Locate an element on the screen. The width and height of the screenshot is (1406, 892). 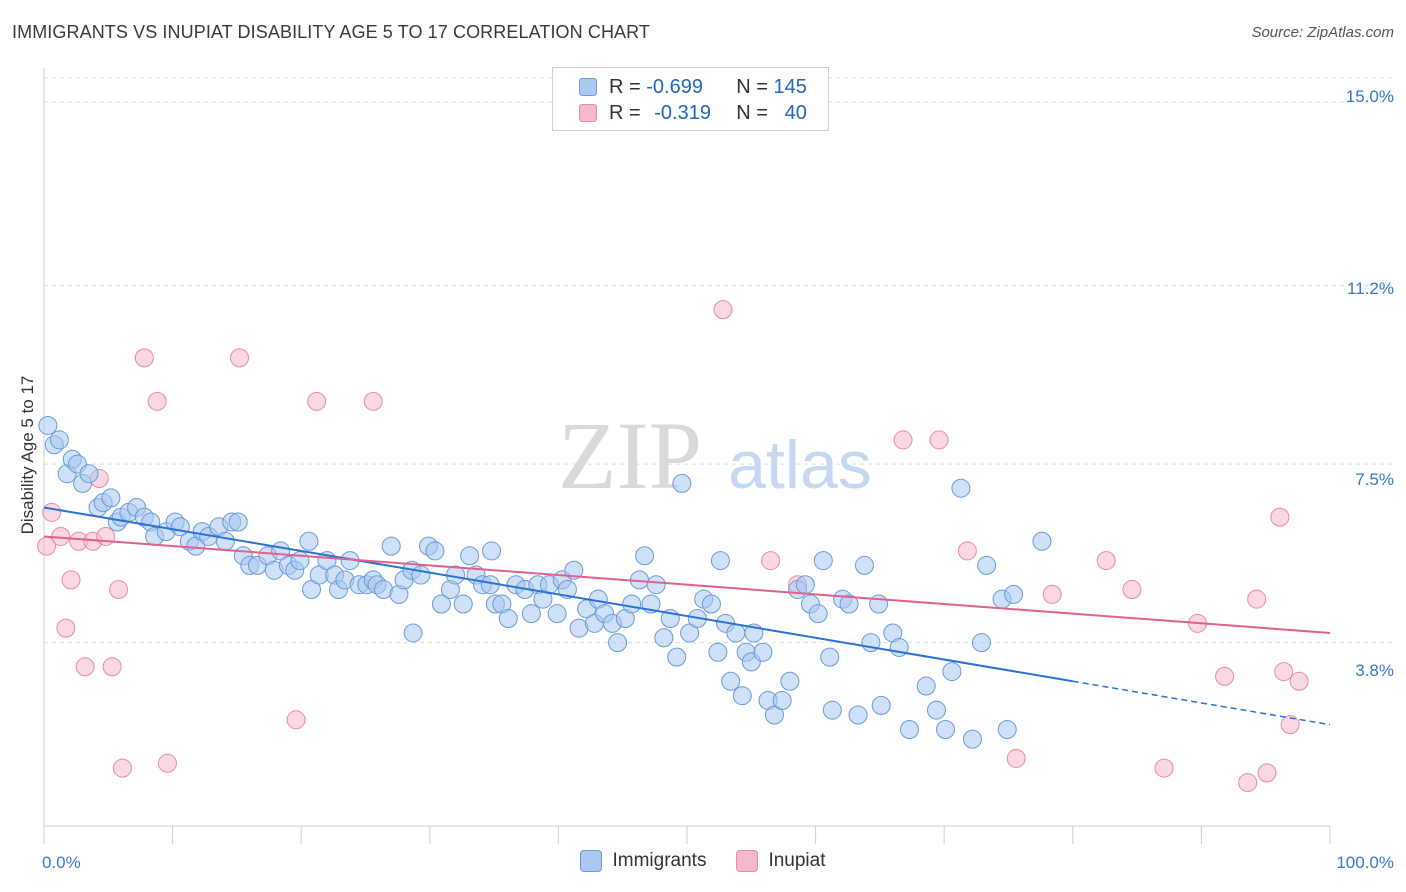
legend-row-immigrants: R = -0.699 N = 145 is located at coordinates (693, 87).